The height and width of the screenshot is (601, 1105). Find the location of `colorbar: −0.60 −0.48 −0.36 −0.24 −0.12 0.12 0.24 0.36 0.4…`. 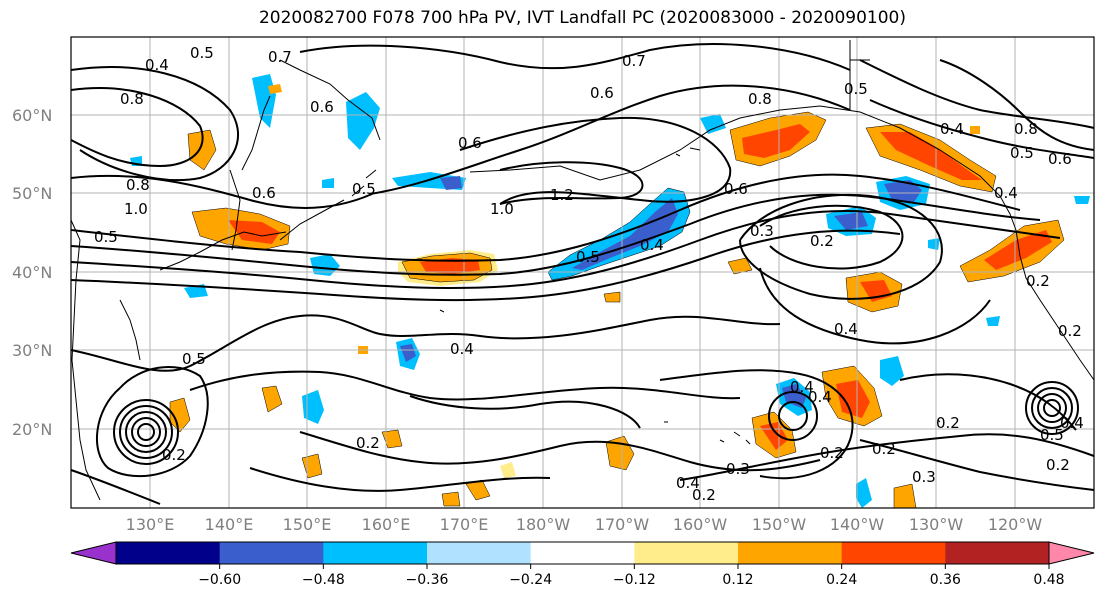

colorbar: −0.60 −0.48 −0.36 −0.24 −0.12 0.12 0.24 0.36 0.4… is located at coordinates (582, 564).